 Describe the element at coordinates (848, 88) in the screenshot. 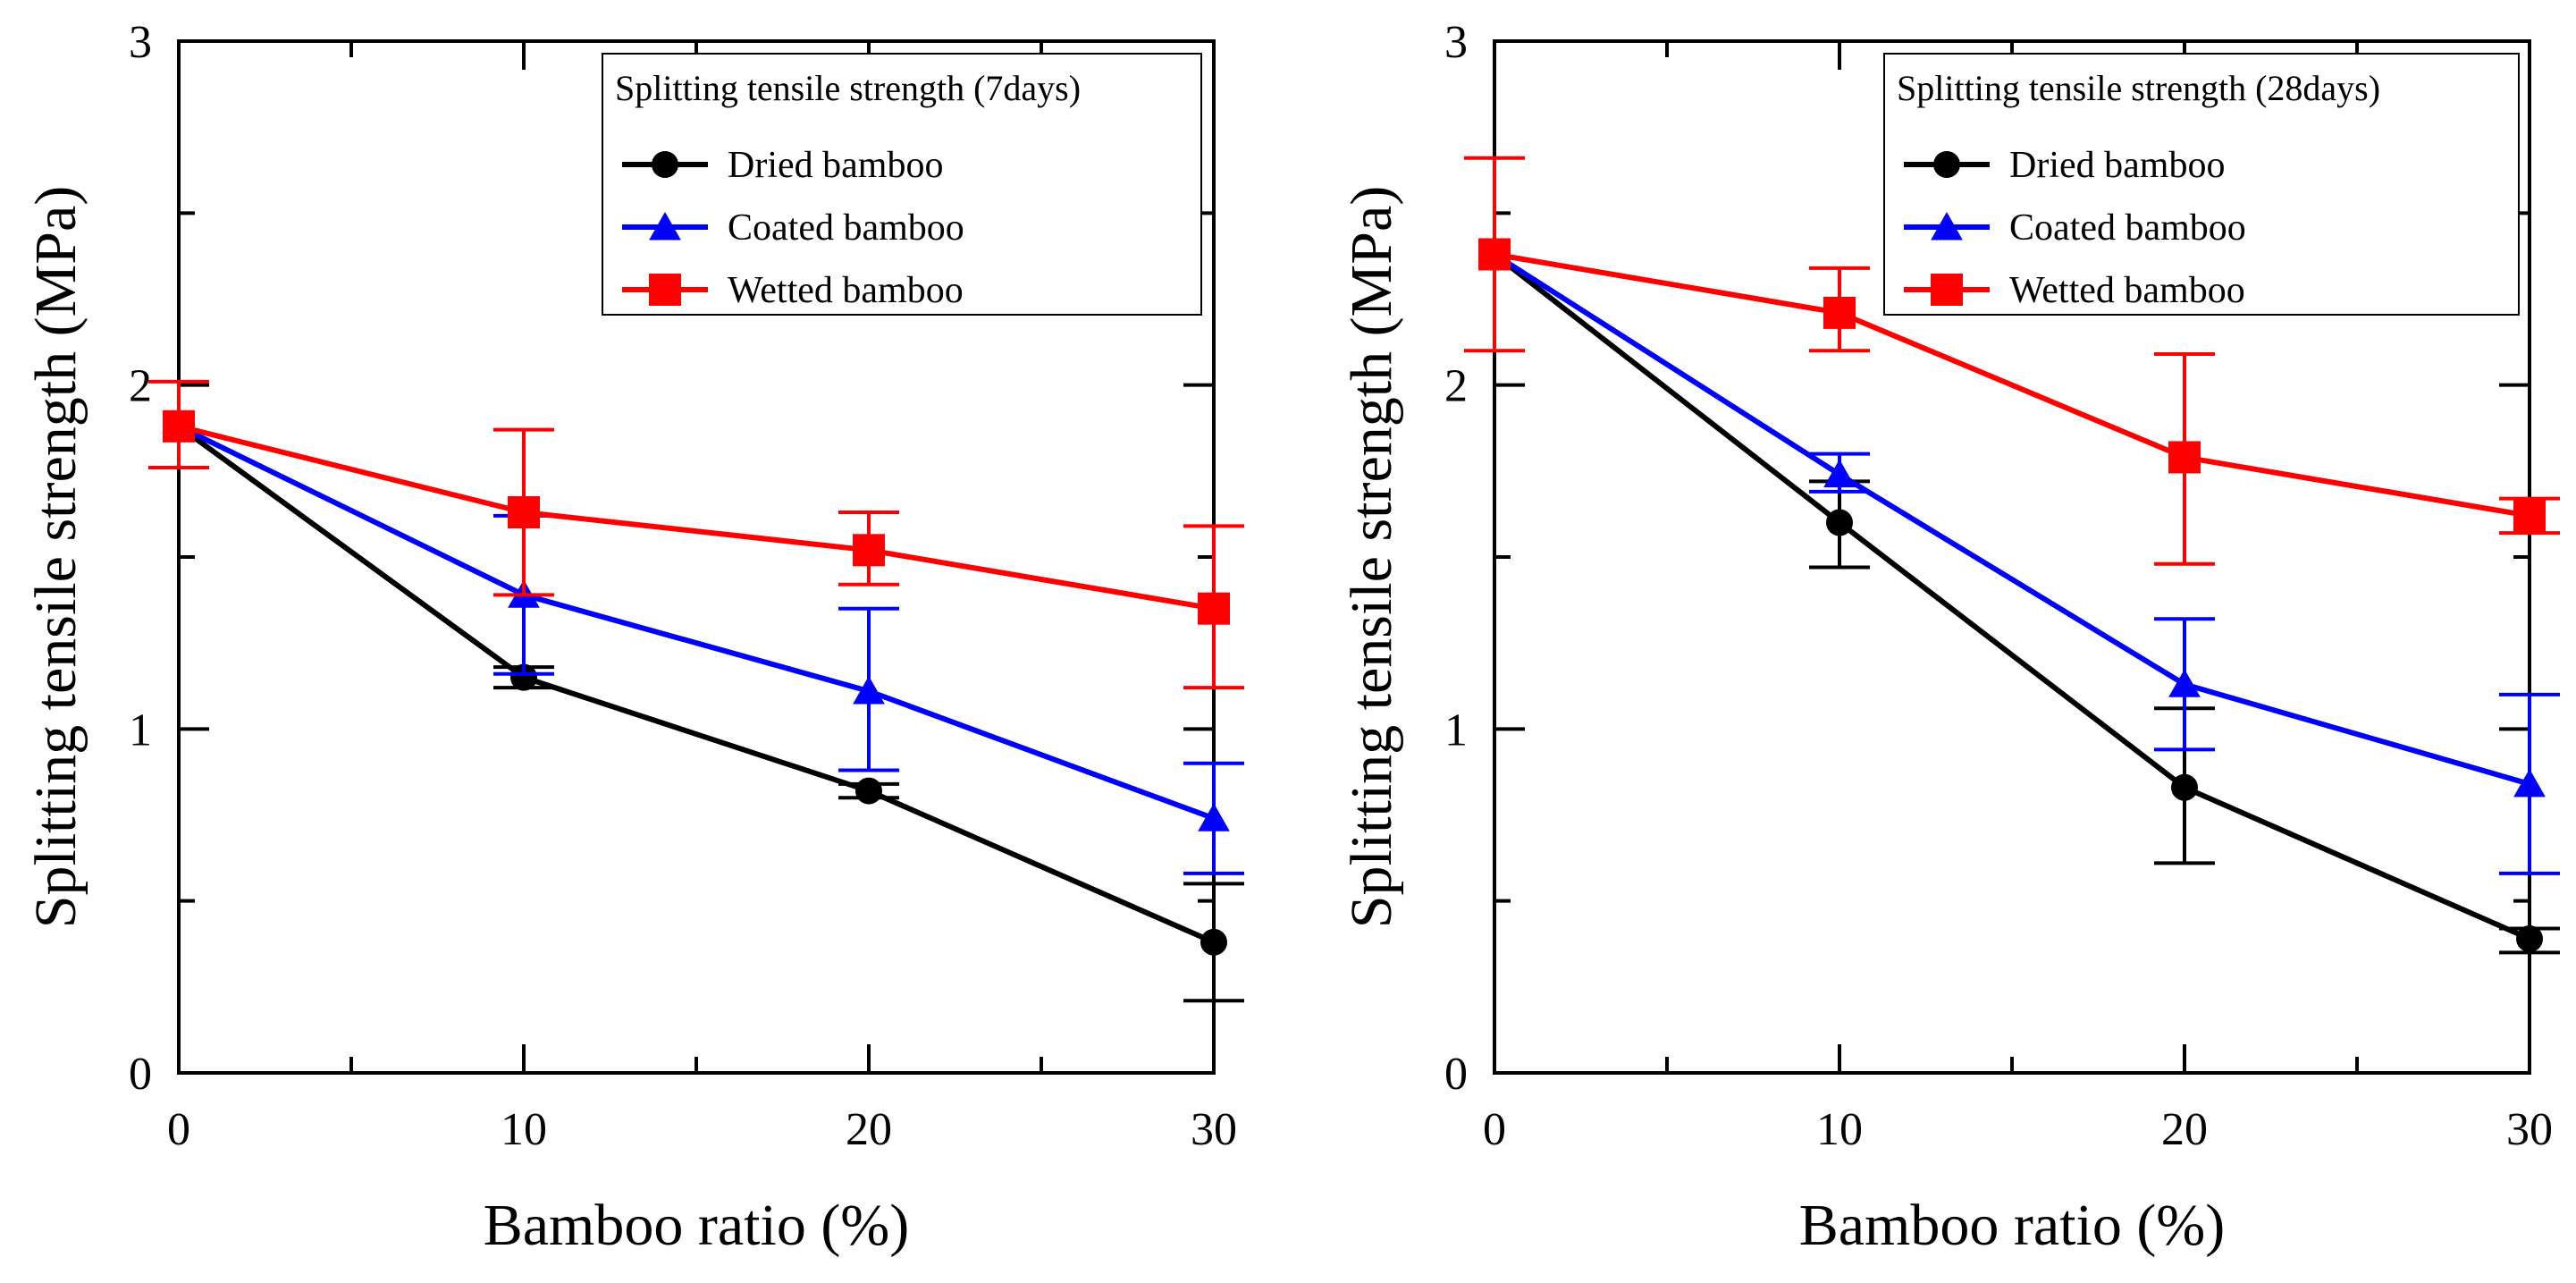

I see `legend-title: Splitting tensile strength (7days)` at that location.